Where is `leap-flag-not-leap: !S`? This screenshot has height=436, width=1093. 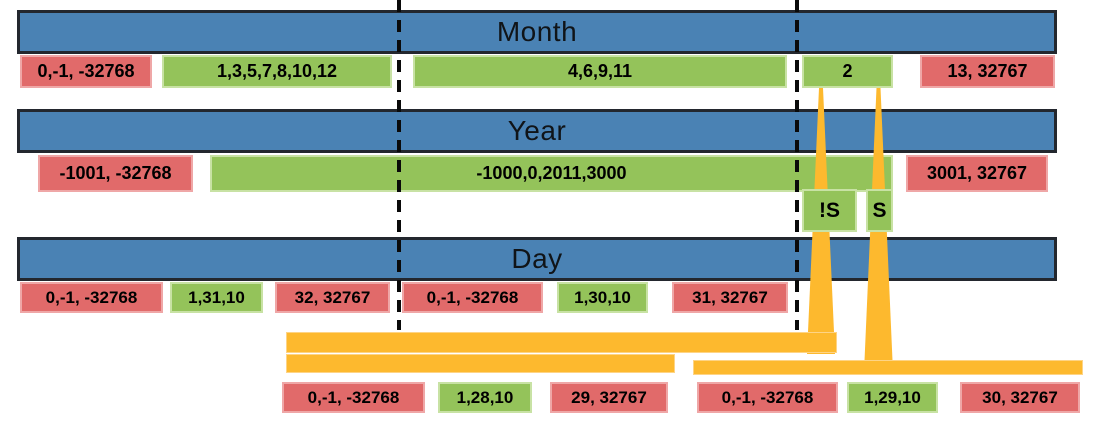 leap-flag-not-leap: !S is located at coordinates (829, 210).